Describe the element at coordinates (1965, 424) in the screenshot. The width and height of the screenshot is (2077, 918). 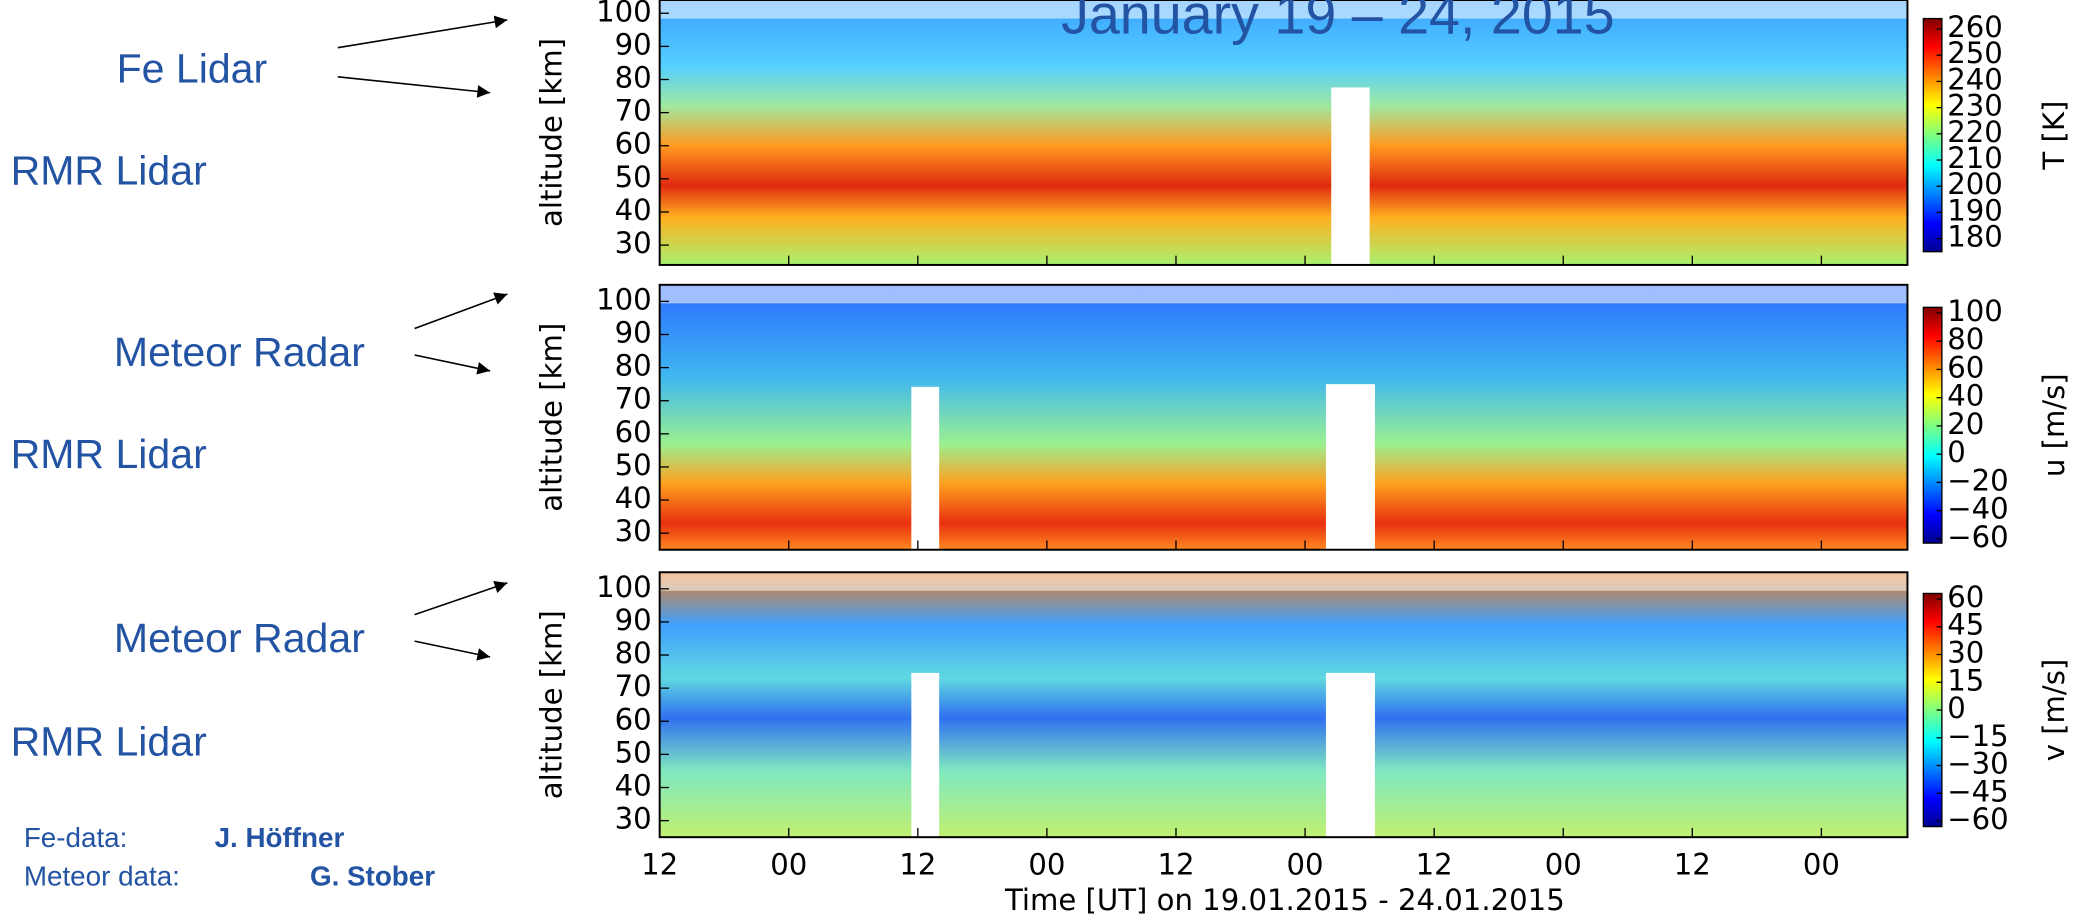
I see `colorbar-tick-label: 20` at that location.